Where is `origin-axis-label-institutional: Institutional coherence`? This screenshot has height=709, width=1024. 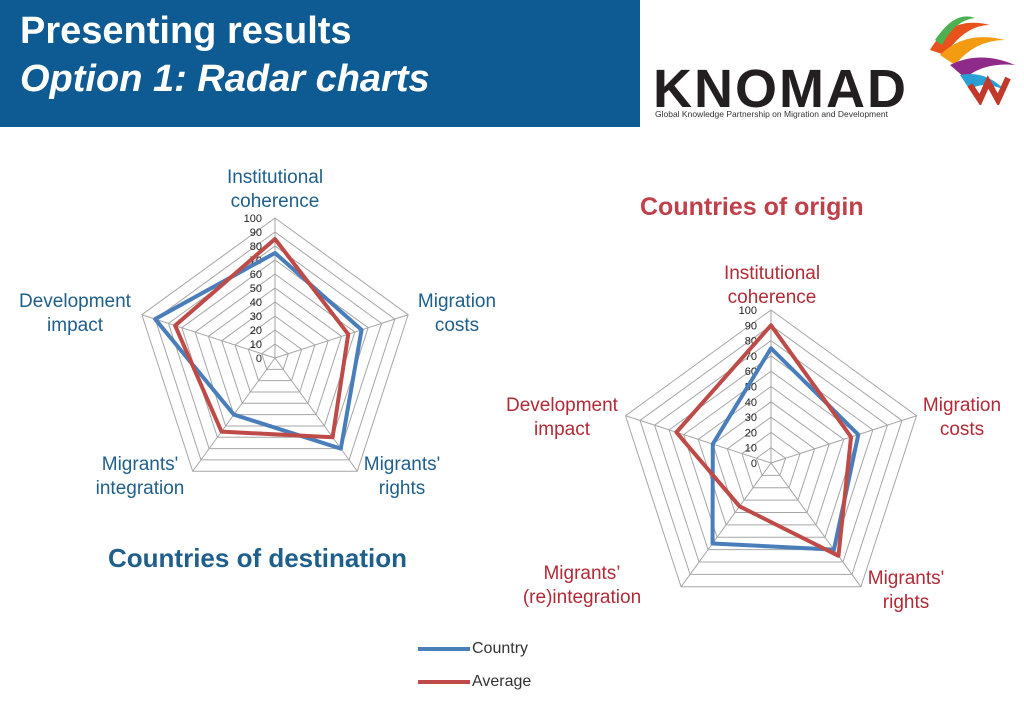 origin-axis-label-institutional: Institutional coherence is located at coordinates (772, 285).